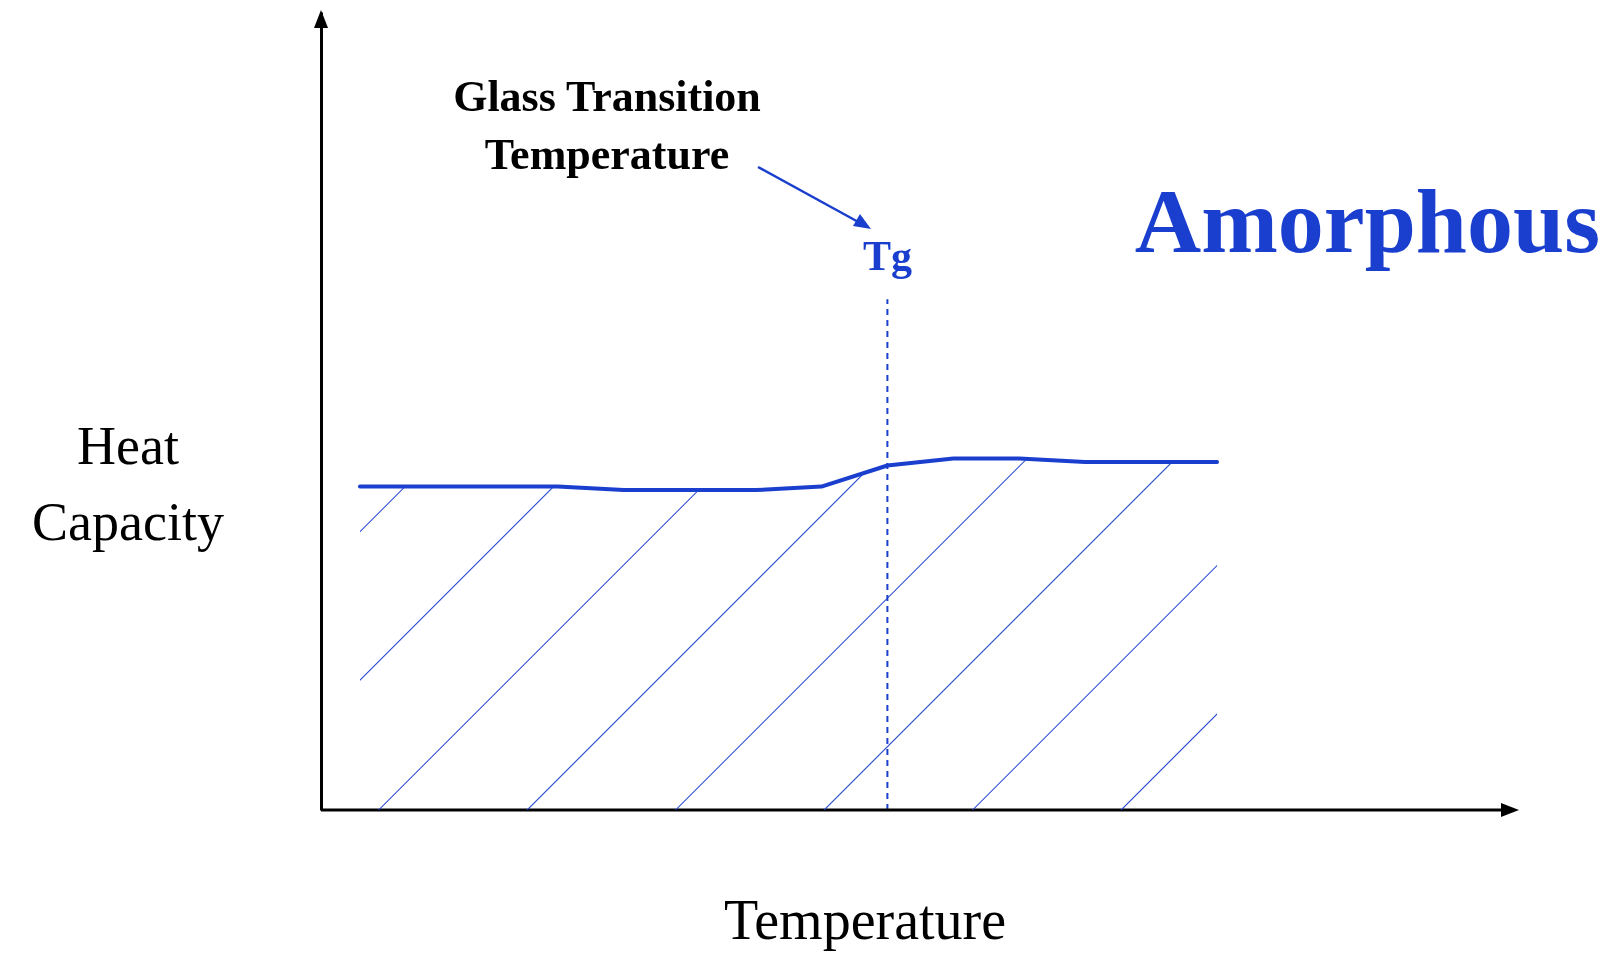 The image size is (1614, 956). I want to click on chart-title: Amorphous, so click(1367, 221).